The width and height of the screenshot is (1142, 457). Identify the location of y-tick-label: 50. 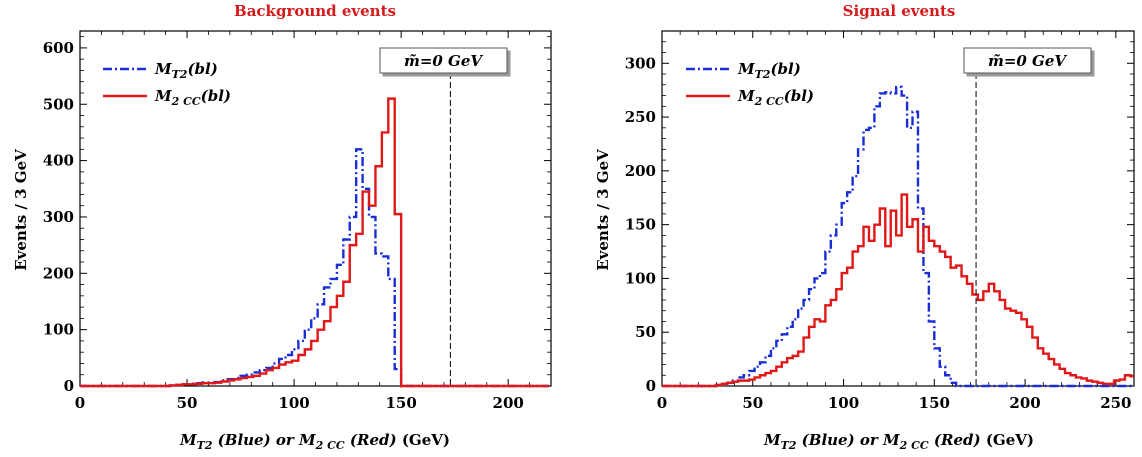
(645, 332).